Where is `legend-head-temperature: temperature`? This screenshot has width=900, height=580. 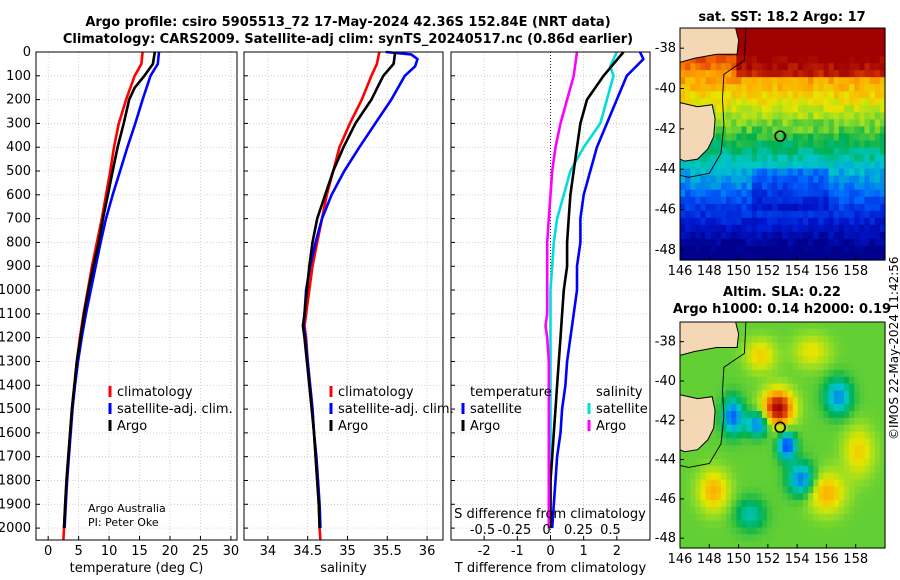
legend-head-temperature: temperature is located at coordinates (511, 392).